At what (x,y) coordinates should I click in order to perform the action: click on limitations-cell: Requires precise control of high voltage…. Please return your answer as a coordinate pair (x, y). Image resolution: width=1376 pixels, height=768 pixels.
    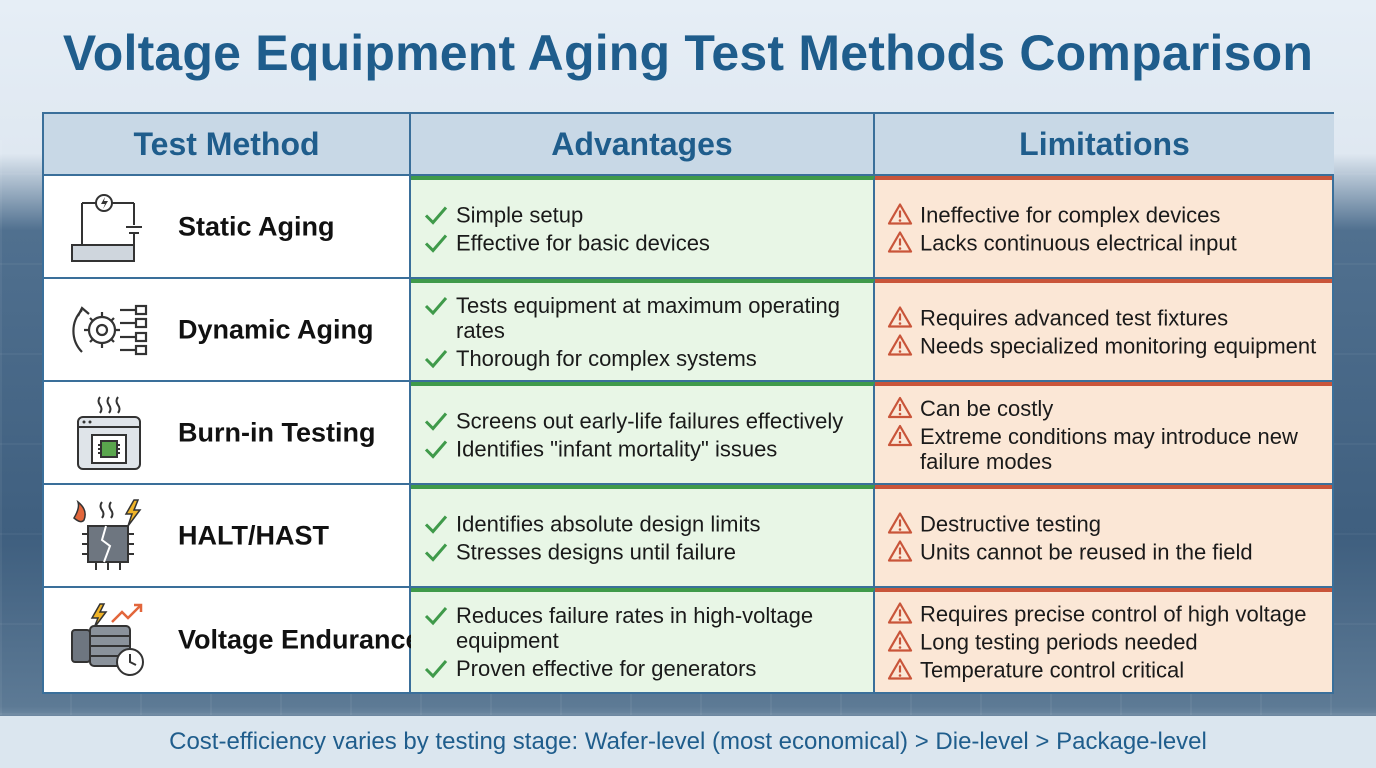
    Looking at the image, I should click on (1103, 640).